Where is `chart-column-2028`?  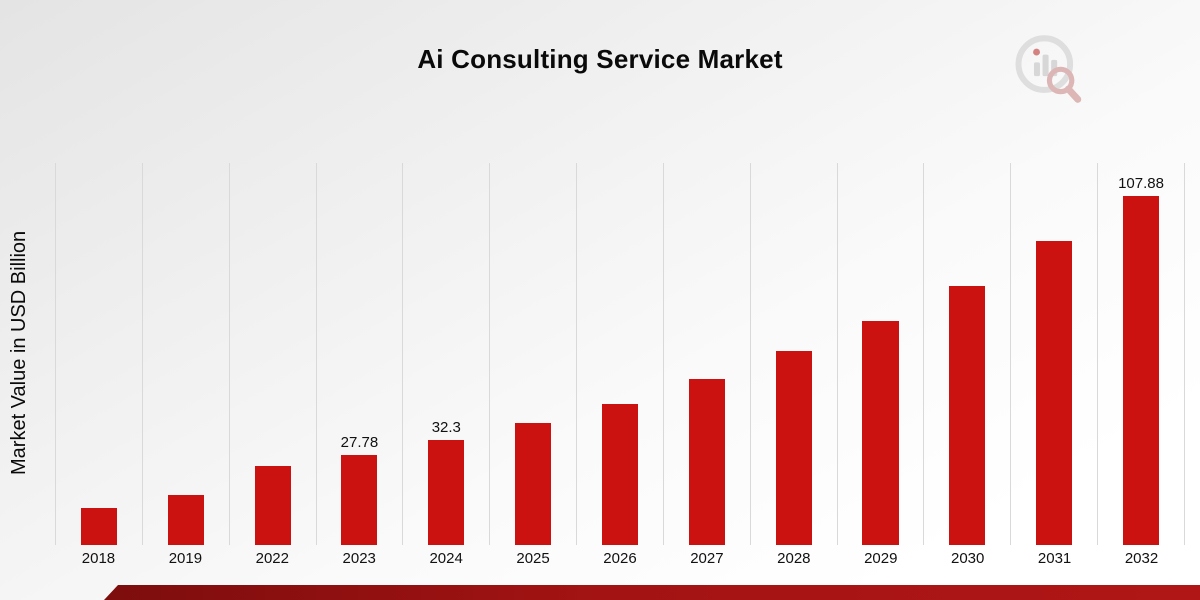
chart-column-2028 is located at coordinates (793, 354).